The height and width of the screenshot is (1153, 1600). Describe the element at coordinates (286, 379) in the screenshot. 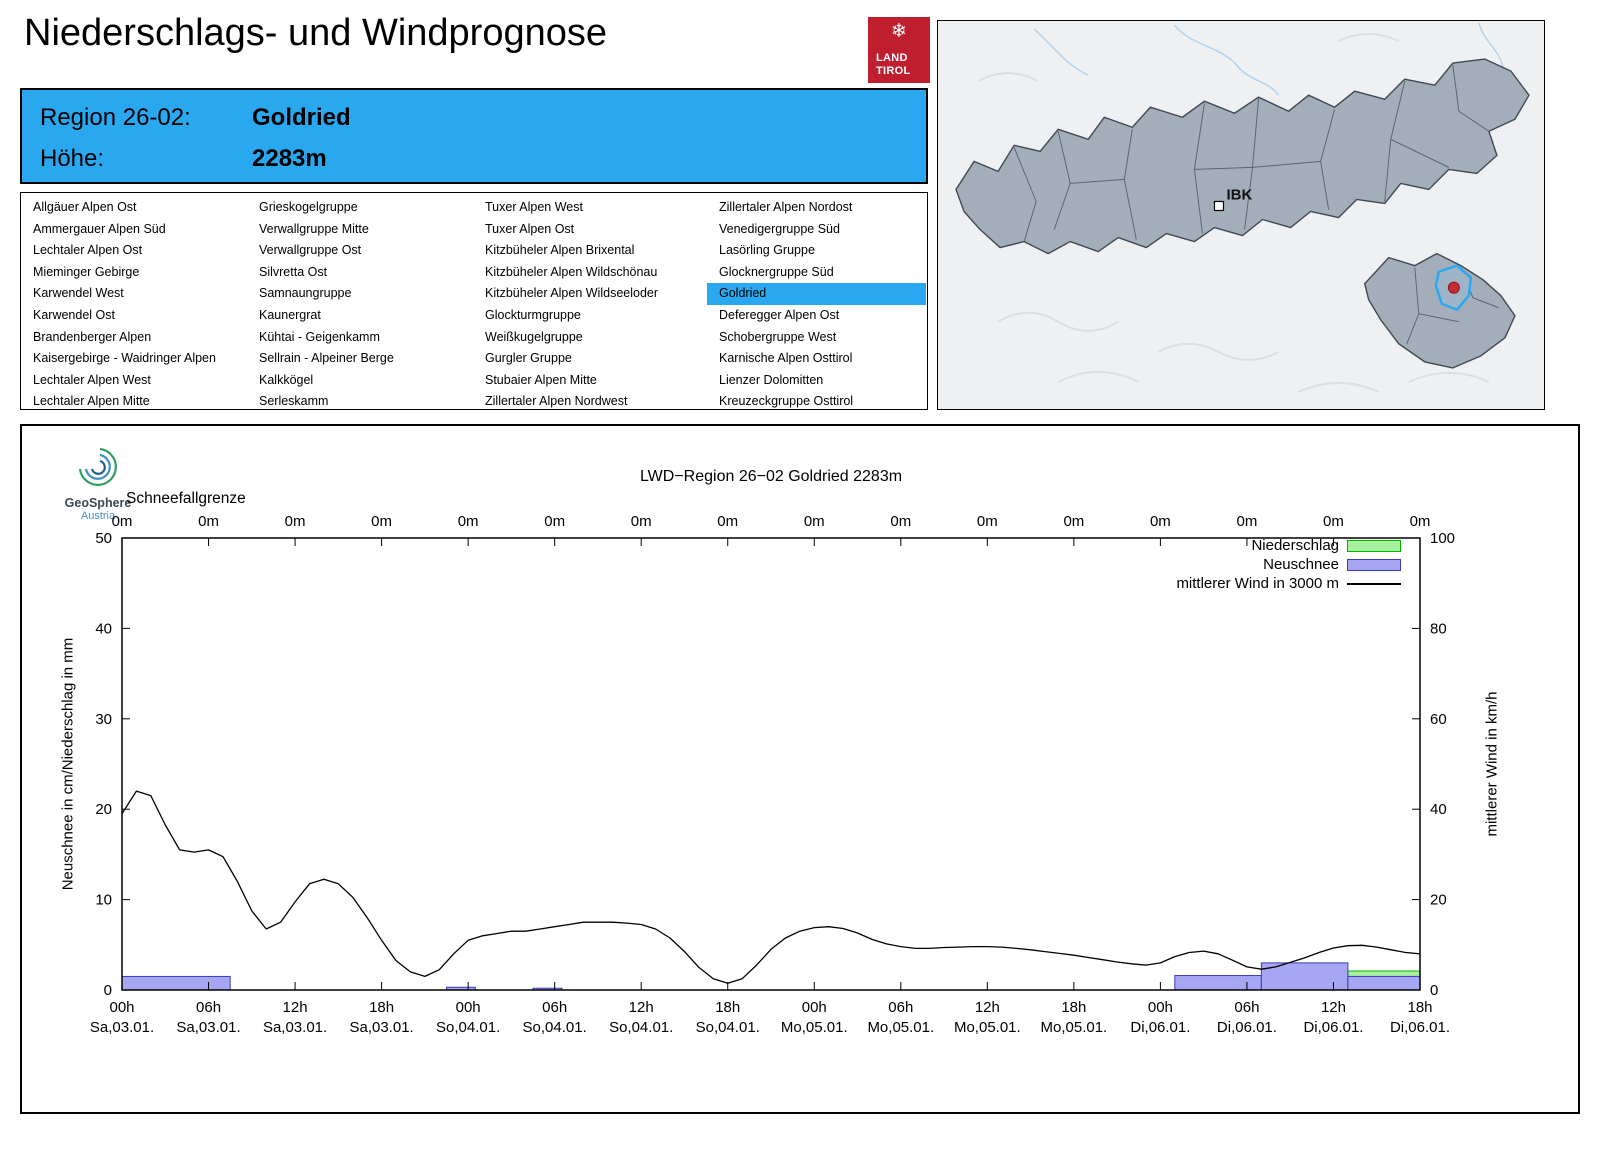

I see `region-list-item: Kalkkögel` at that location.